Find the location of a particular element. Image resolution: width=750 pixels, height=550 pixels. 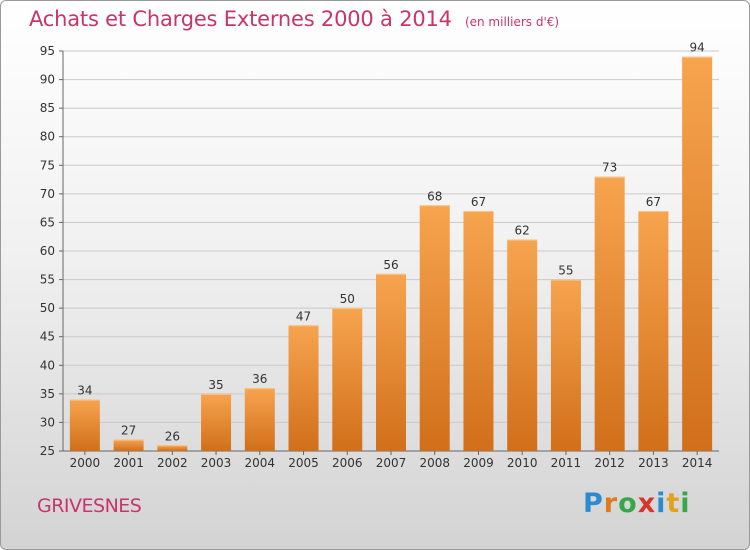

bar-value-label: 55 is located at coordinates (565, 271).